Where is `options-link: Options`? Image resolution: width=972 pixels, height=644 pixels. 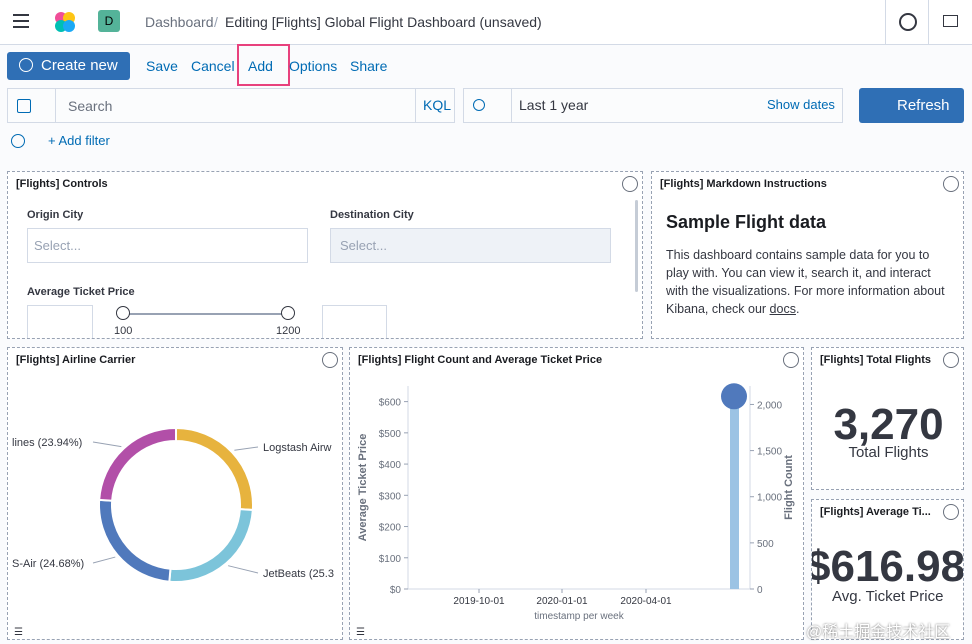 options-link: Options is located at coordinates (313, 66).